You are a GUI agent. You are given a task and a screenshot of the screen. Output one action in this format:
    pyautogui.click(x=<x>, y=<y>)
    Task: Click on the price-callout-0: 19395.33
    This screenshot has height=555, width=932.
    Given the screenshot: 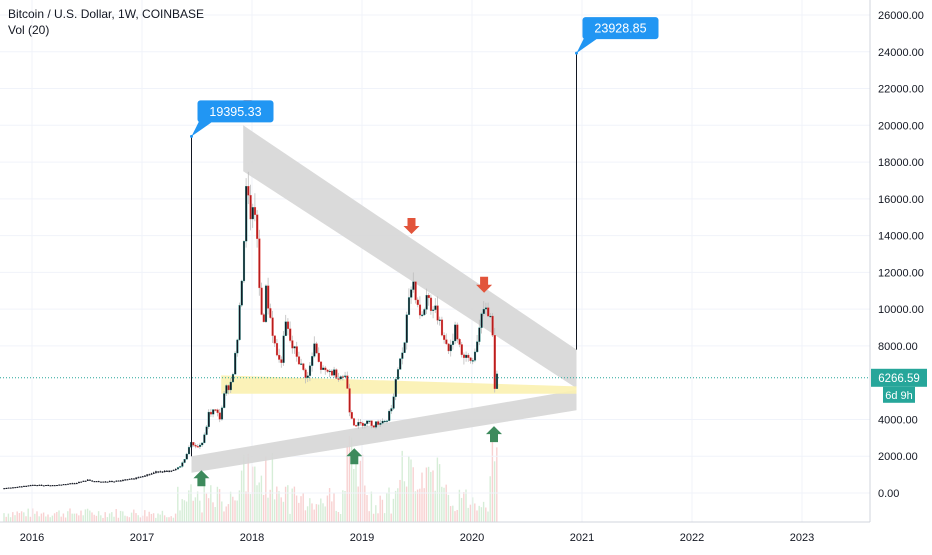 What is the action you would take?
    pyautogui.click(x=232, y=119)
    